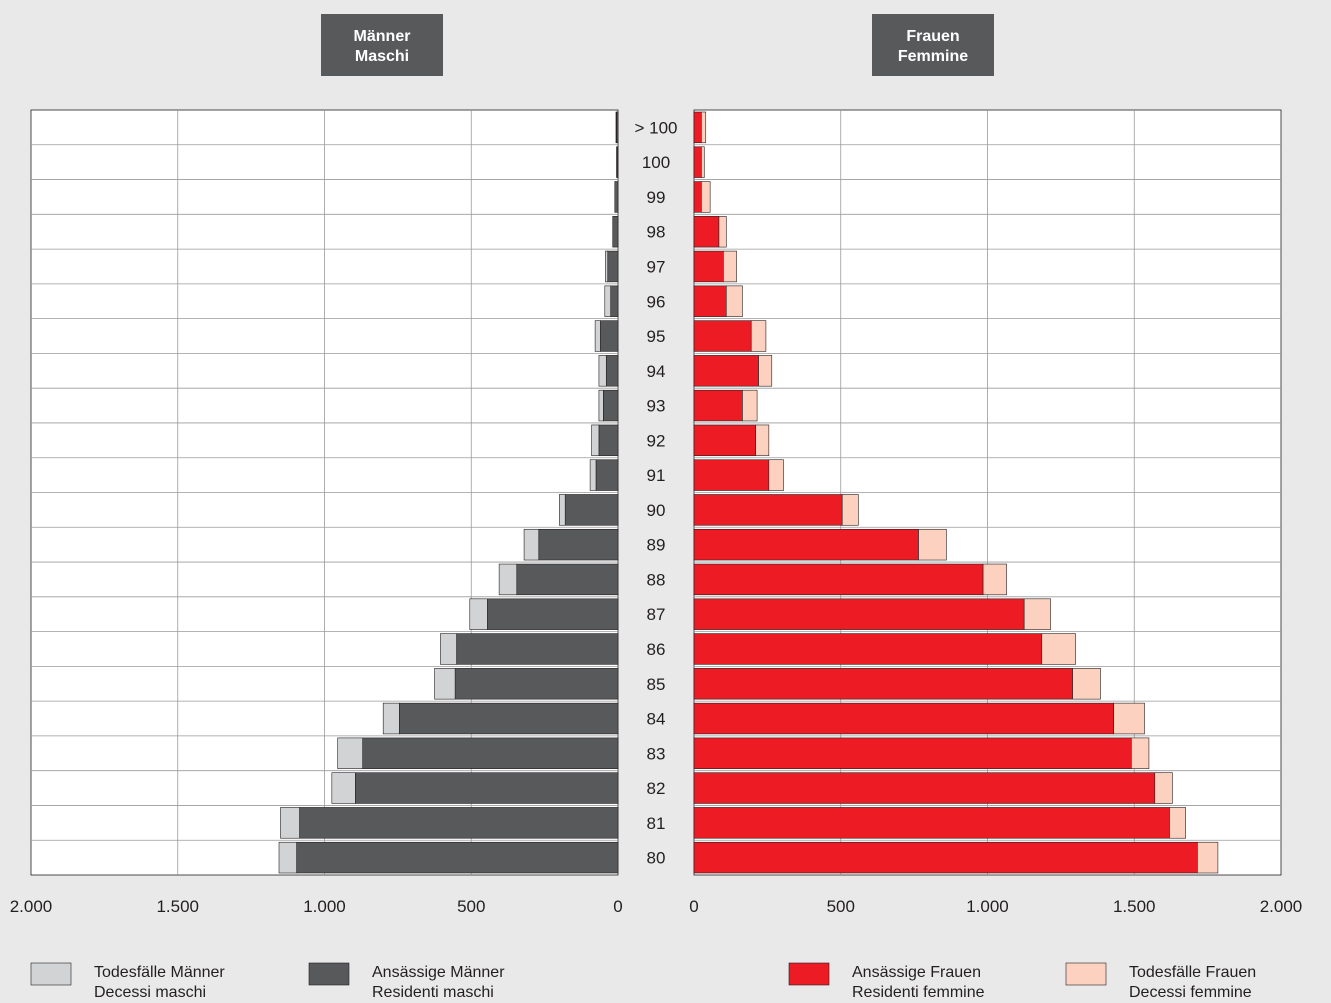 This screenshot has height=1003, width=1331. What do you see at coordinates (656, 301) in the screenshot?
I see `age-label: 96` at bounding box center [656, 301].